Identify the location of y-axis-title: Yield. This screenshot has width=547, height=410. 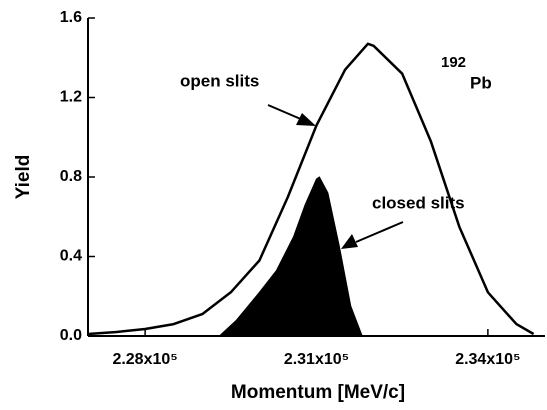
(23, 177).